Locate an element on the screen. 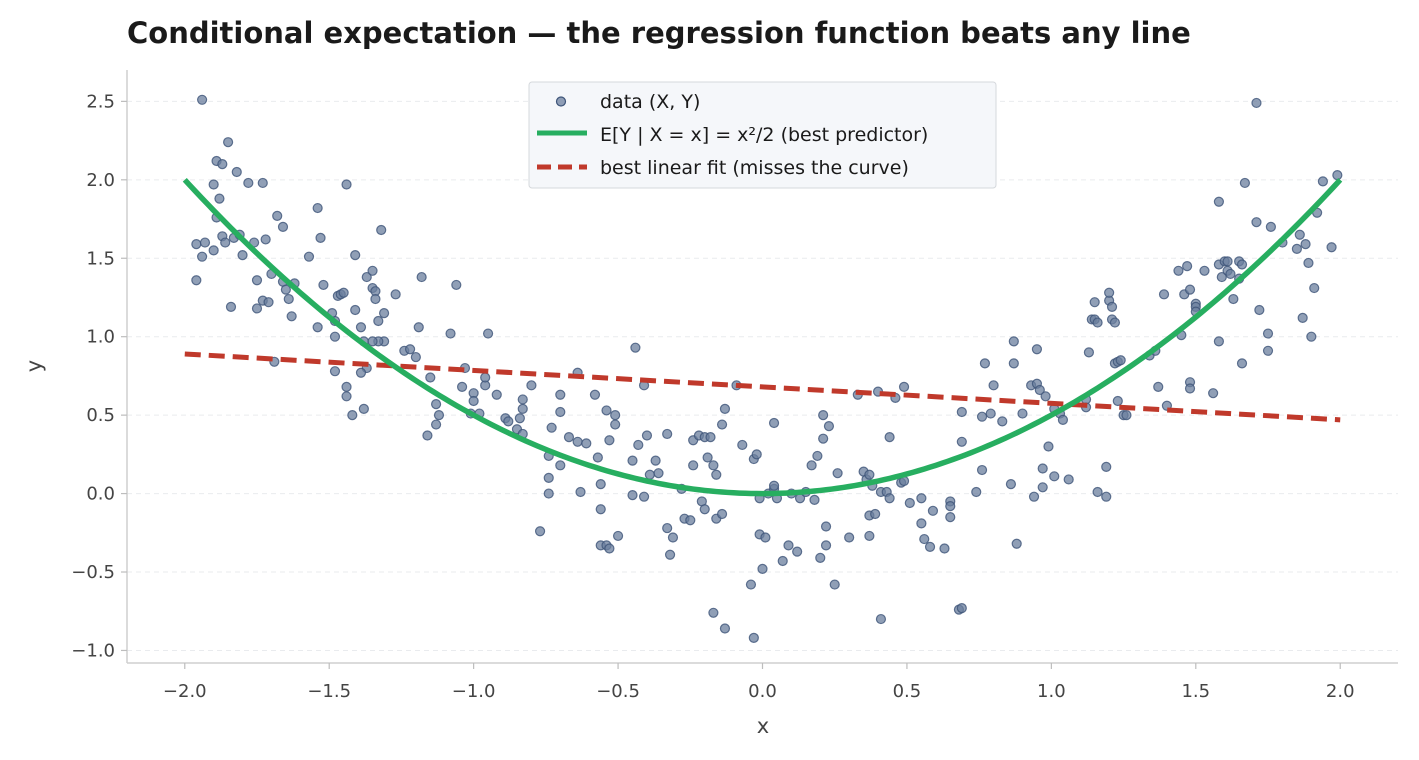 The image size is (1419, 760). x-ticks: −2.0 −1.5 −1.0 −0.5 0.0 0.5 1.0 1.5 2.0 is located at coordinates (759, 682).